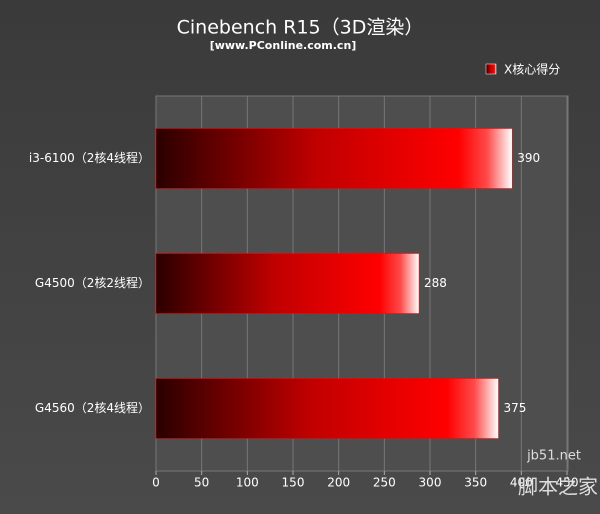 This screenshot has width=600, height=514. Describe the element at coordinates (201, 483) in the screenshot. I see `x-tick-label: 50` at that location.